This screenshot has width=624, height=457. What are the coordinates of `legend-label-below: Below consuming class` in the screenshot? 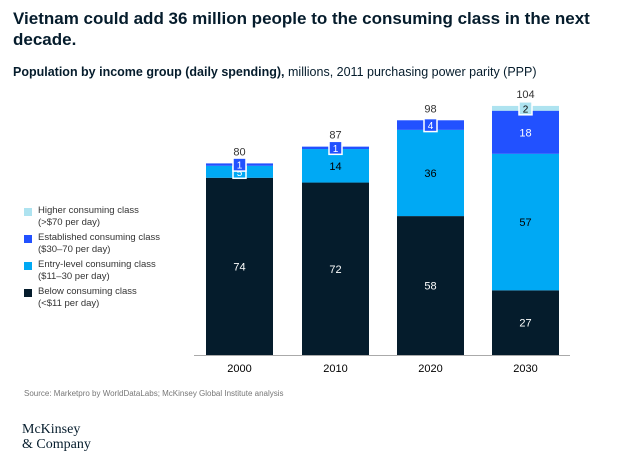 It's located at (87, 291).